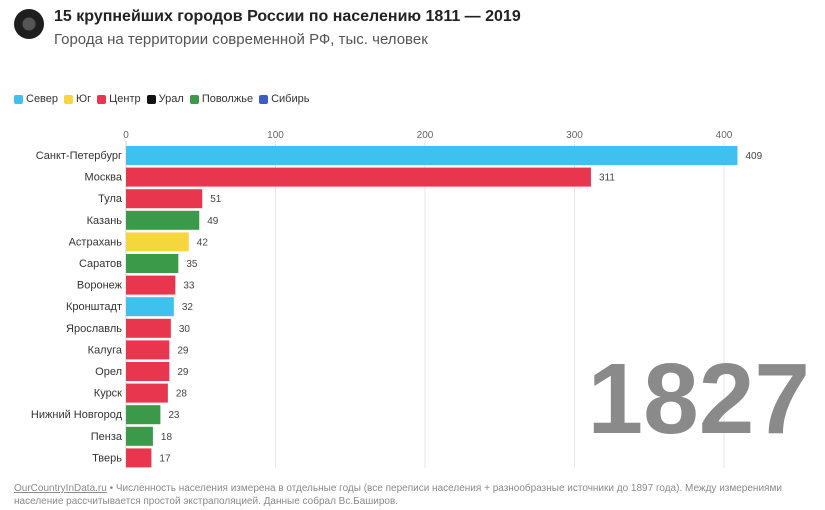 This screenshot has width=825, height=510. What do you see at coordinates (171, 99) in the screenshot?
I see `legend-label: Урал` at bounding box center [171, 99].